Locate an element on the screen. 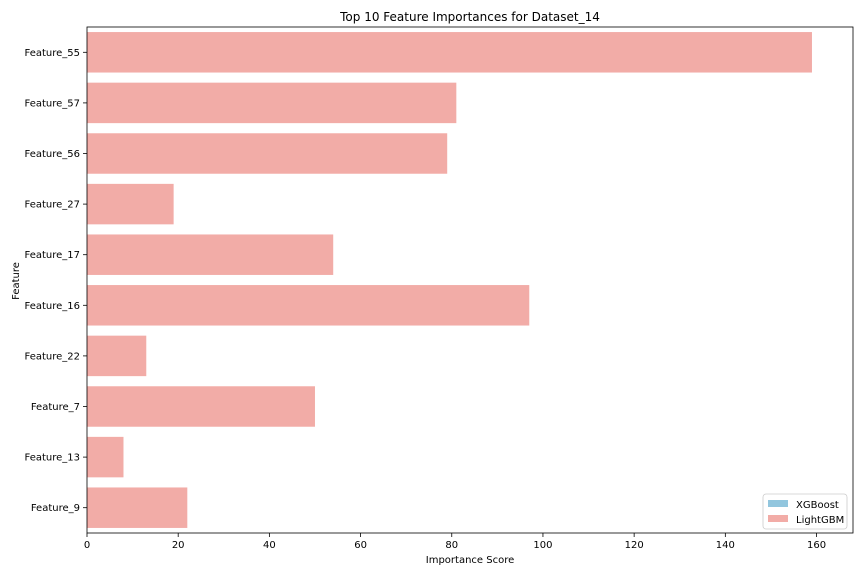  x-tick-label: 120 is located at coordinates (634, 545).